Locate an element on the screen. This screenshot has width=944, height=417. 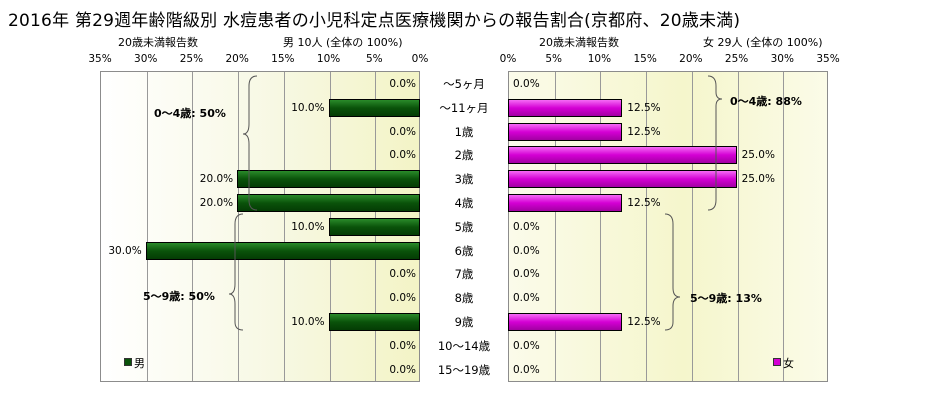
age-category-label: 10～14歳 is located at coordinates (464, 345).